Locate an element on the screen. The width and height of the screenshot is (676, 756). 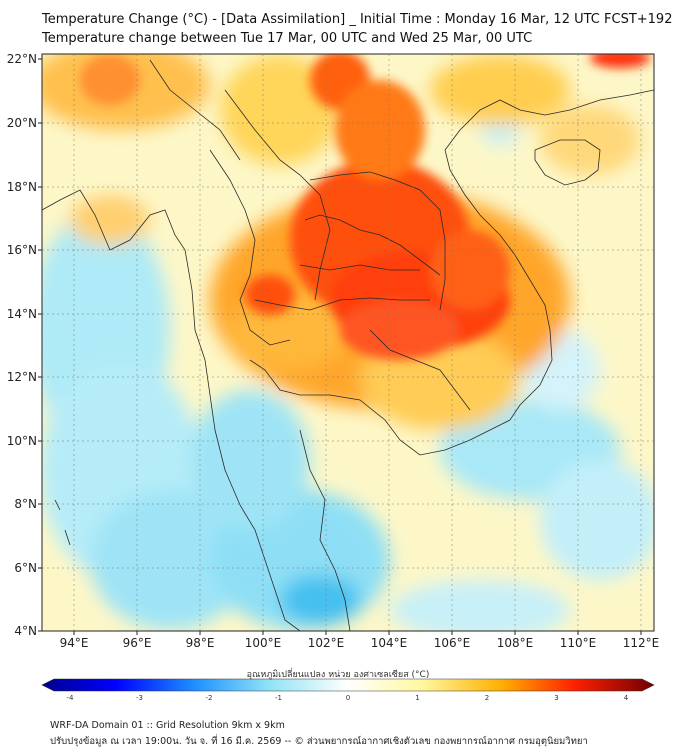
lon-tick-label: 108°E is located at coordinates (515, 643).